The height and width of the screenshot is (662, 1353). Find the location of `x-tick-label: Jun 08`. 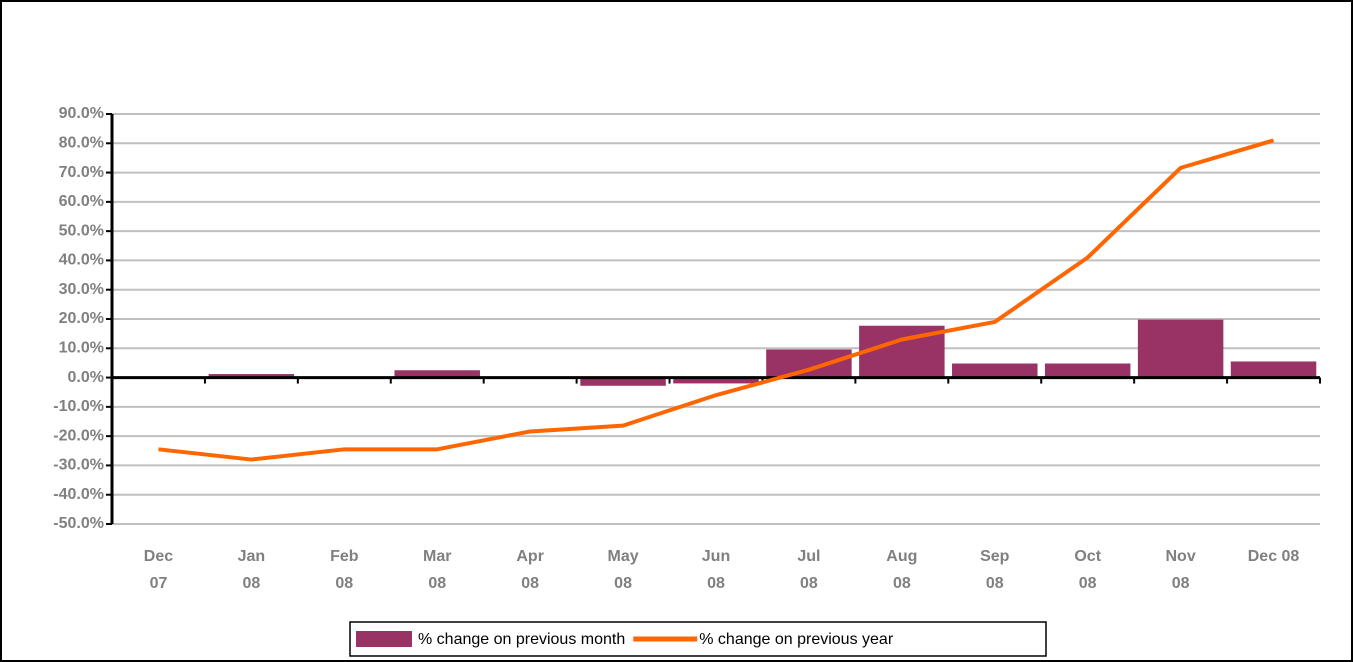

x-tick-label: Jun 08 is located at coordinates (716, 570).